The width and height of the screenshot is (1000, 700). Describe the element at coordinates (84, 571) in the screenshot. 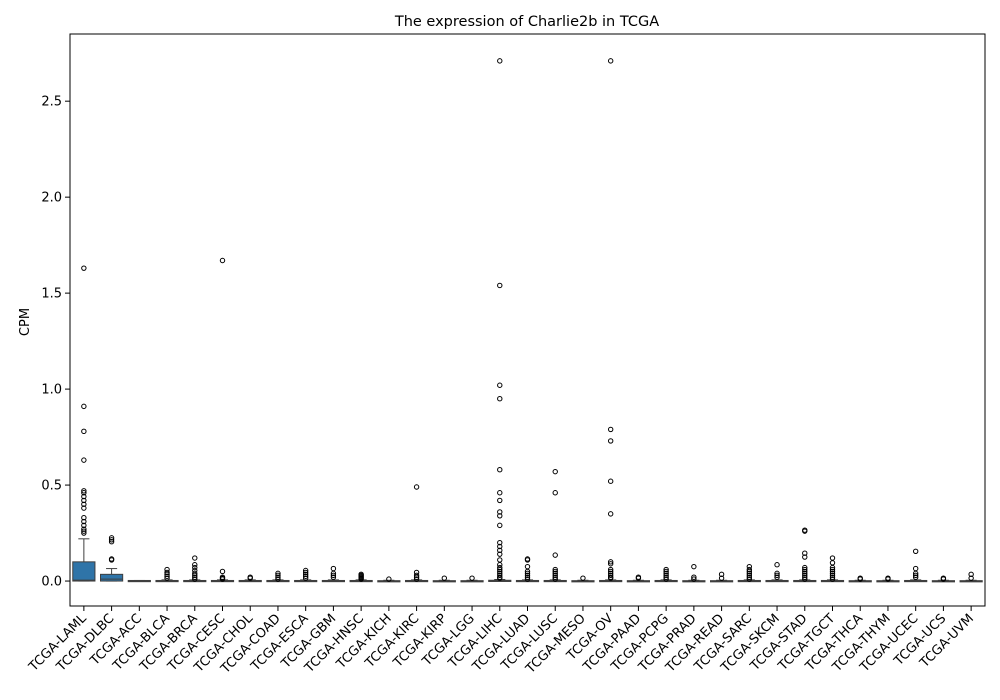

I see `box-rect` at that location.